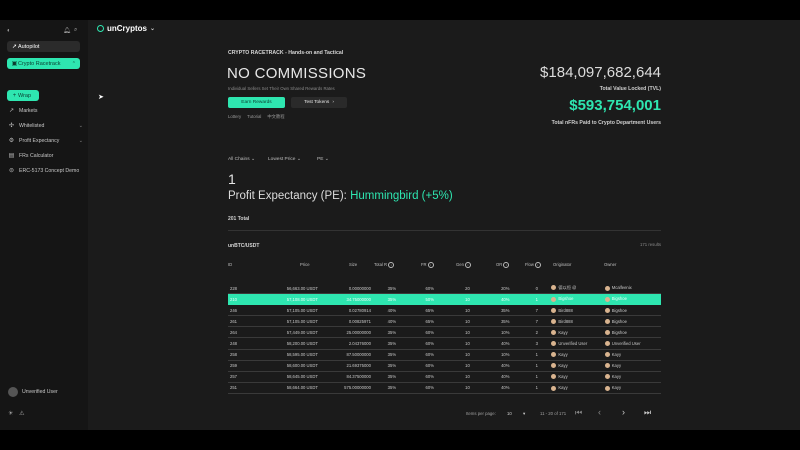  Describe the element at coordinates (45, 156) in the screenshot. I see `sidebar-item-frs-calculator: ▤ FRs Calculator` at that location.